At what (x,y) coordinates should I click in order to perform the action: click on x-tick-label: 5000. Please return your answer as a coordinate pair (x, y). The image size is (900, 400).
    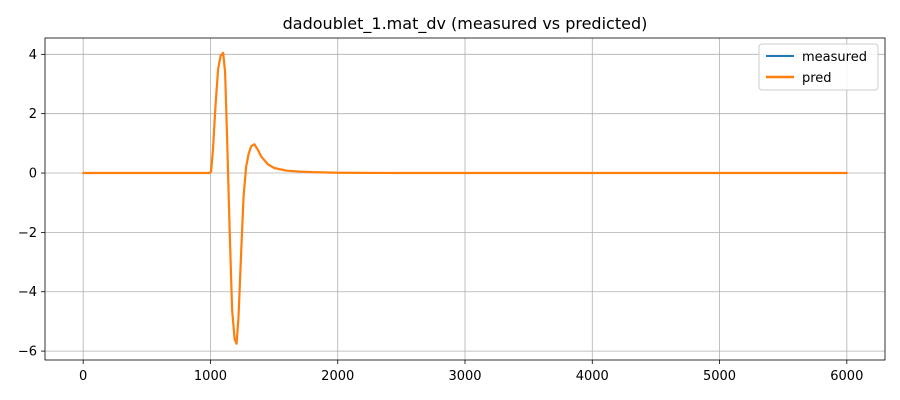
    Looking at the image, I should click on (719, 376).